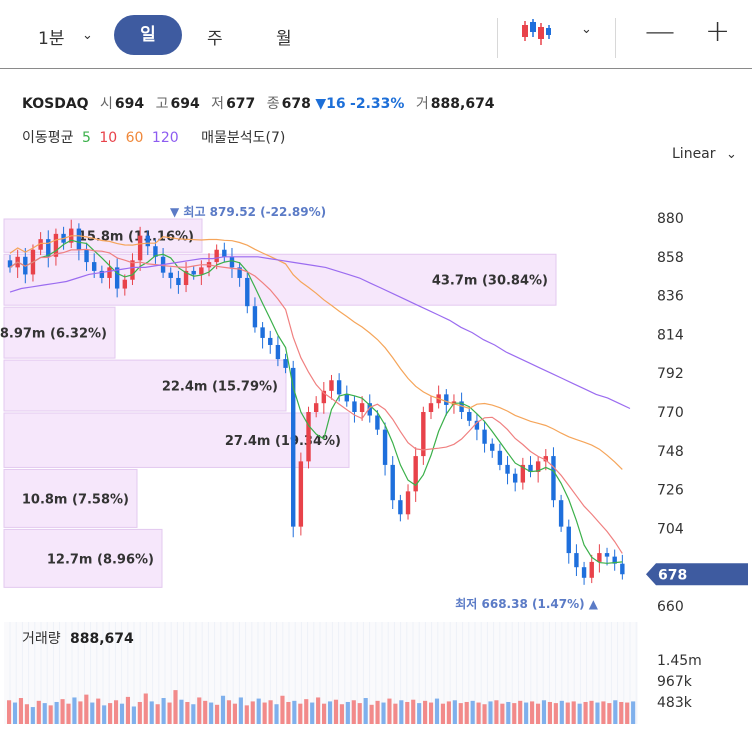 The width and height of the screenshot is (752, 729). What do you see at coordinates (586, 29) in the screenshot?
I see `chart-type-chevron-icon: ⌄` at bounding box center [586, 29].